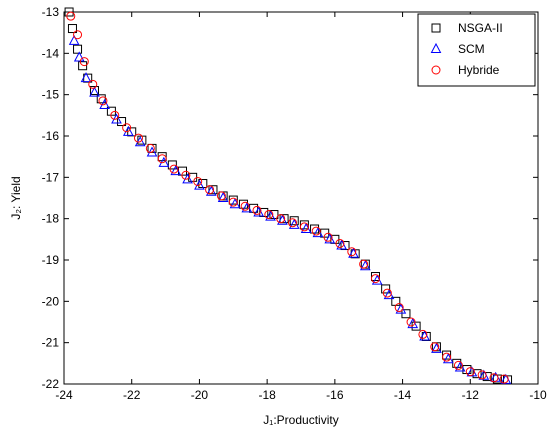  I want to click on y-tick-label: -17, so click(51, 177).